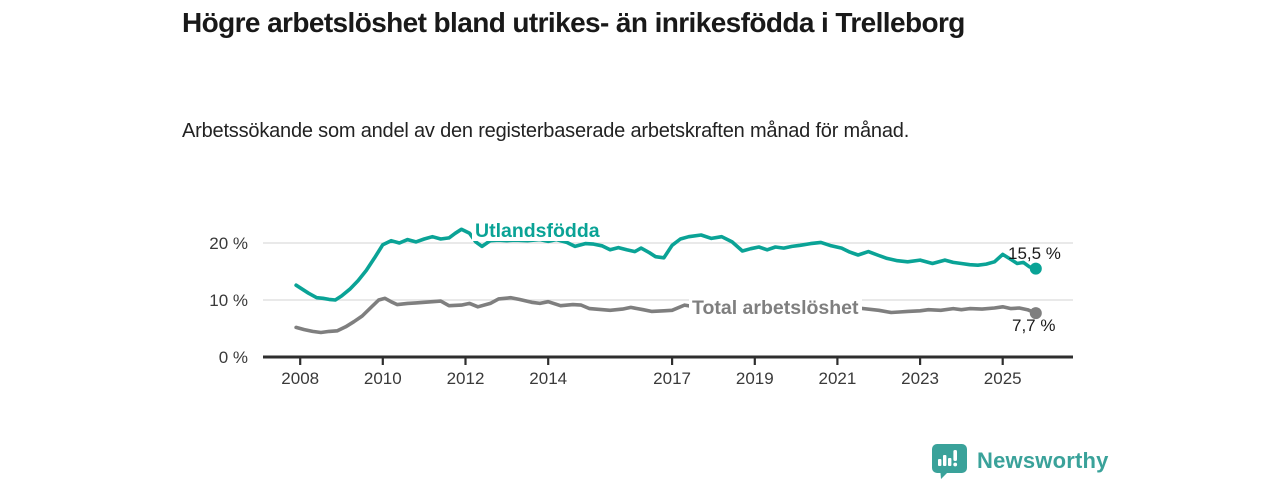 This screenshot has height=480, width=1280. Describe the element at coordinates (228, 300) in the screenshot. I see `y-tick-label: 10 %` at that location.